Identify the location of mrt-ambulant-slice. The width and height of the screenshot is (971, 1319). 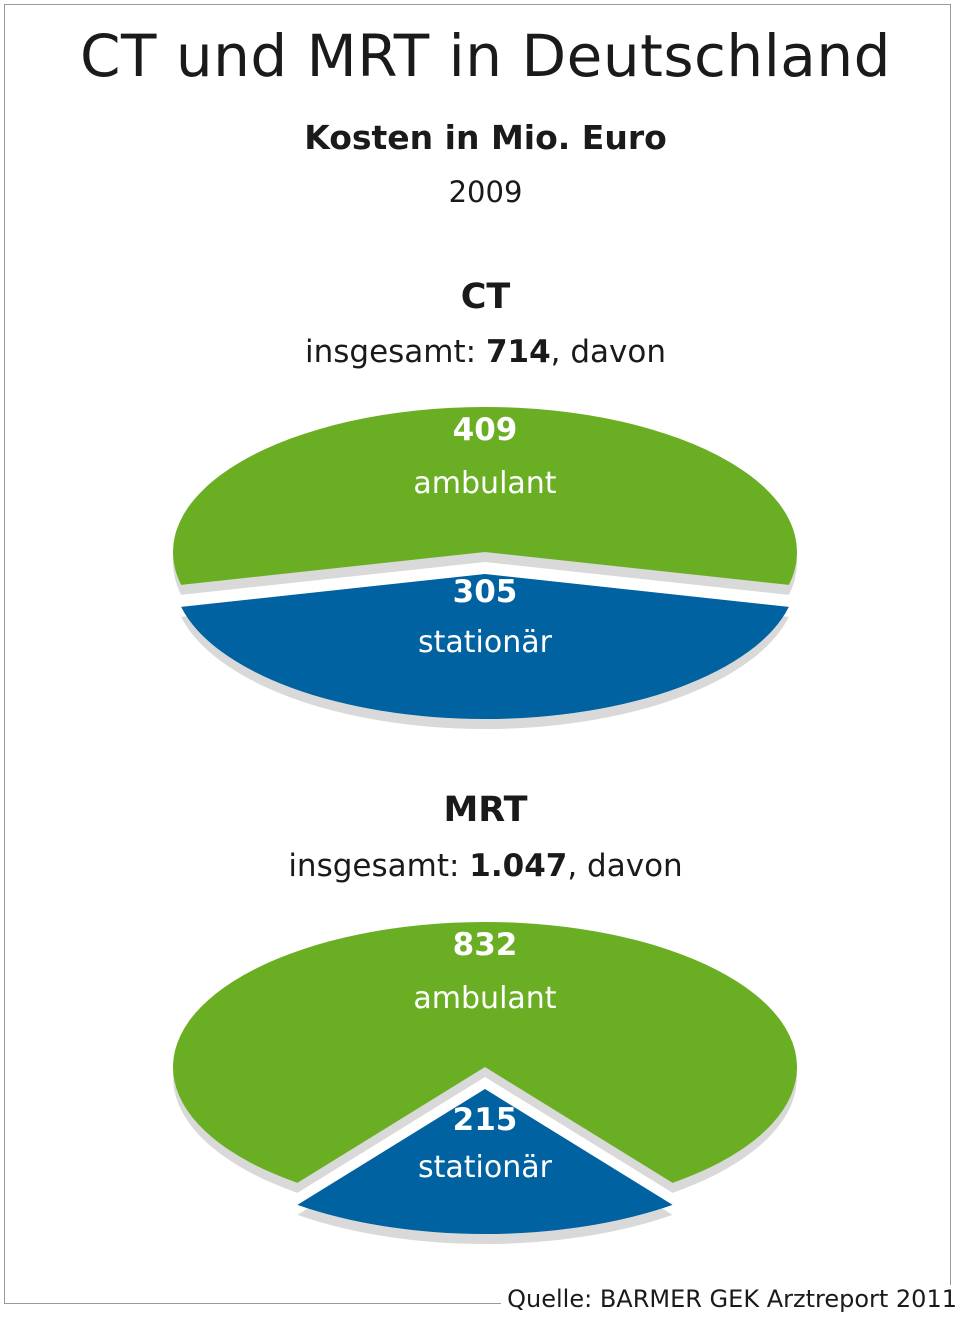
(484, 1052).